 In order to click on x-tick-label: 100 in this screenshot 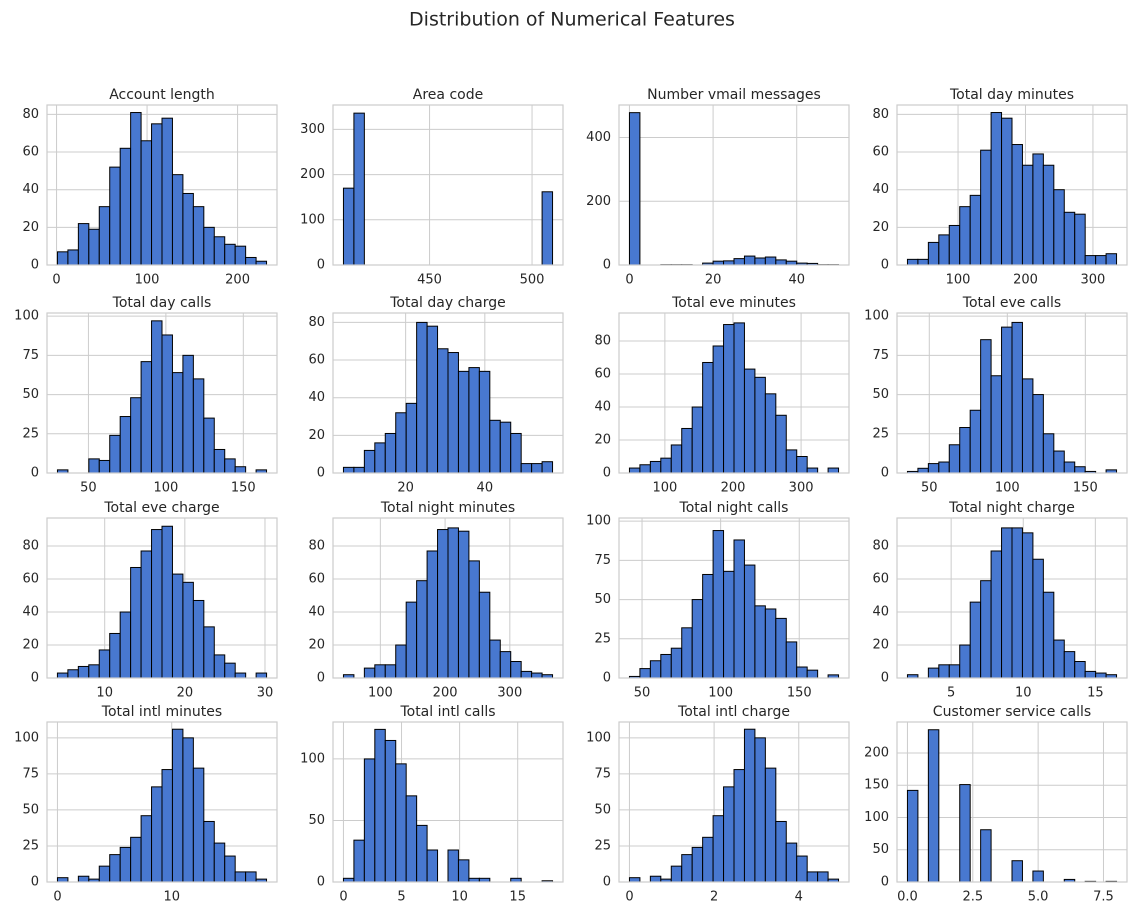, I will do `click(147, 280)`.